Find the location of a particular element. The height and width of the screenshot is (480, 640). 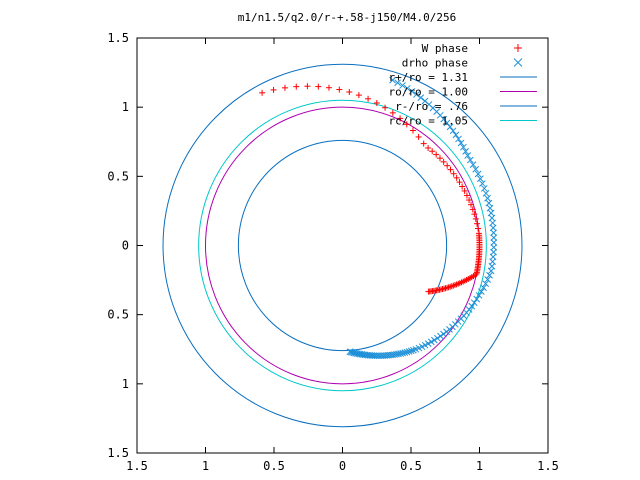

legend-label: ro/ro = 1.00 is located at coordinates (428, 92).